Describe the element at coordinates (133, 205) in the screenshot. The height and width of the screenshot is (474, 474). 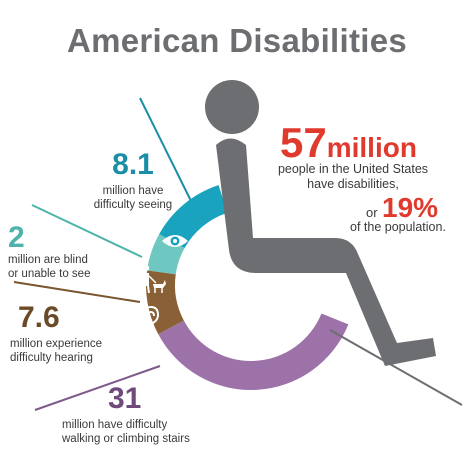
I see `seeing-caption-line-2: difficulty seeing` at that location.